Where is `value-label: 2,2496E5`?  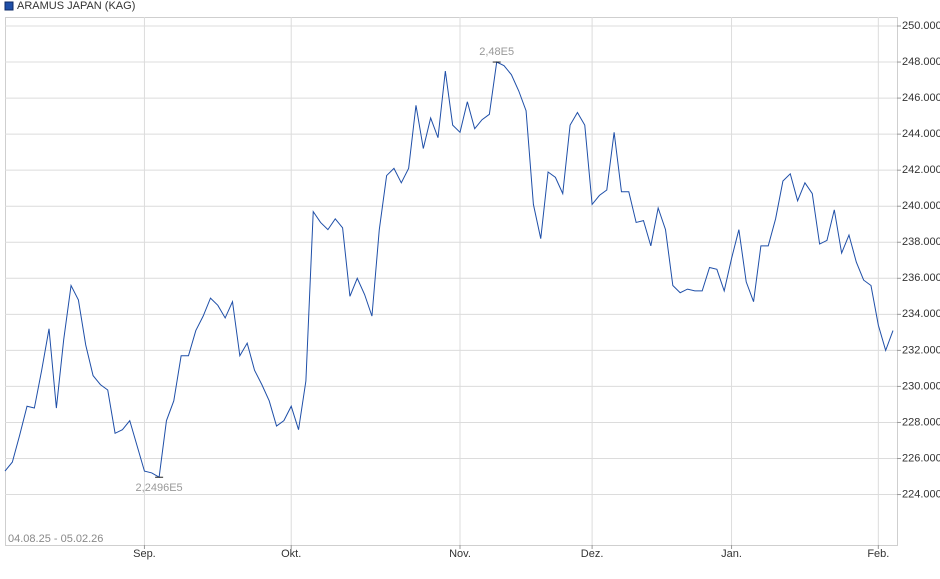 value-label: 2,2496E5 is located at coordinates (159, 488).